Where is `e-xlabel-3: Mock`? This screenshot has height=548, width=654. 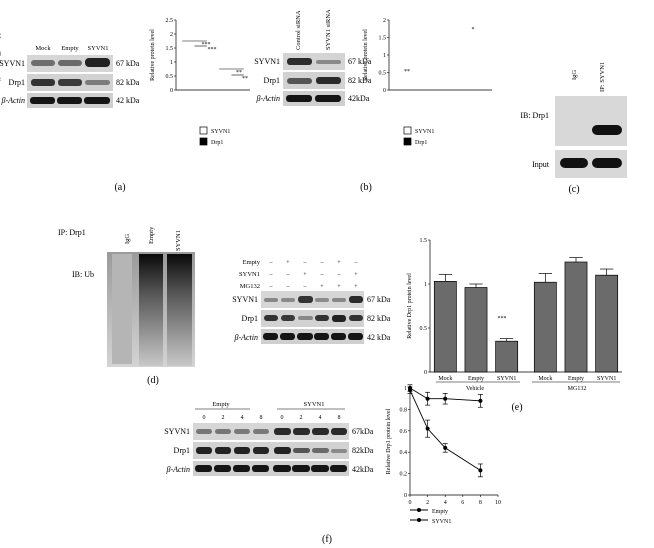
e-xlabel-3: Mock is located at coordinates (545, 379).